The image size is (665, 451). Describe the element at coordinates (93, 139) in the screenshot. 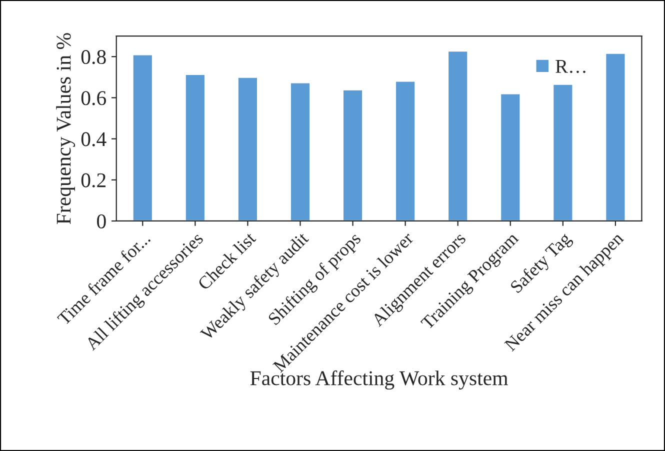

I see `y-tick-label: 0.4` at that location.